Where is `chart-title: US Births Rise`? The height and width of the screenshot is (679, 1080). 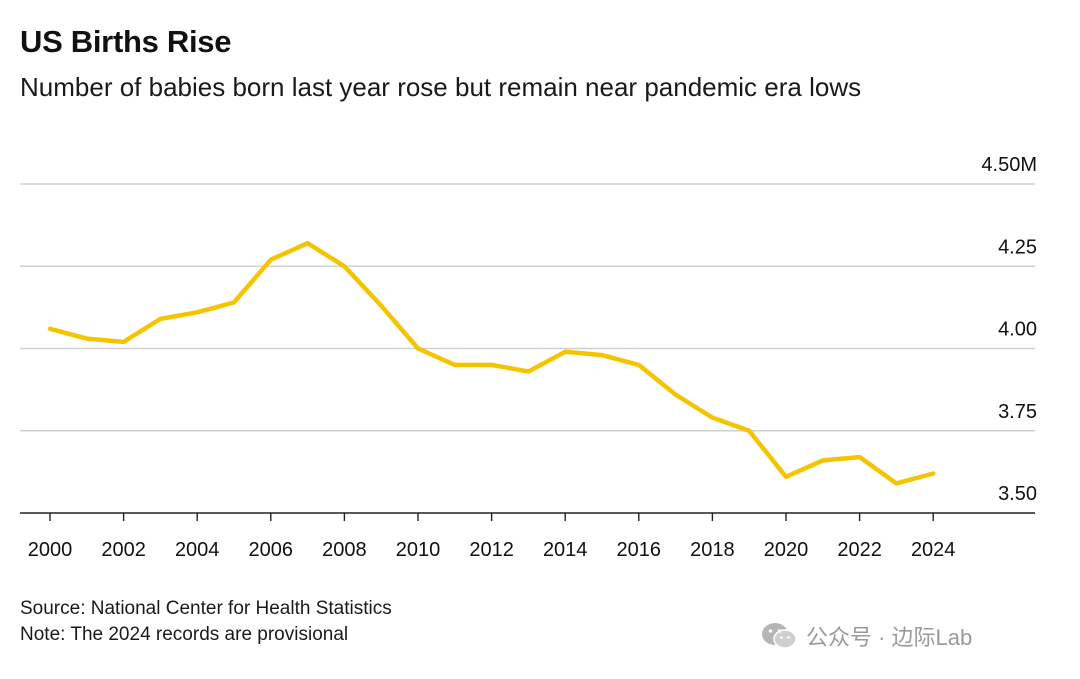
chart-title: US Births Rise is located at coordinates (126, 41).